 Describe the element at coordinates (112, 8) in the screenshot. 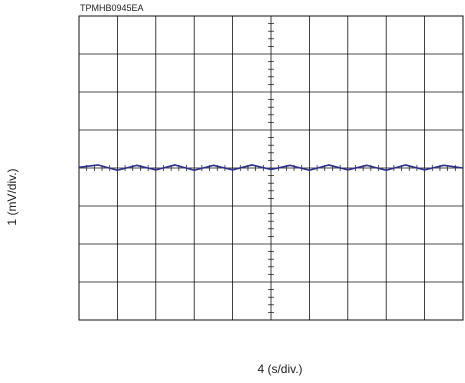

I see `figure-code: TPMHB0945EA` at that location.